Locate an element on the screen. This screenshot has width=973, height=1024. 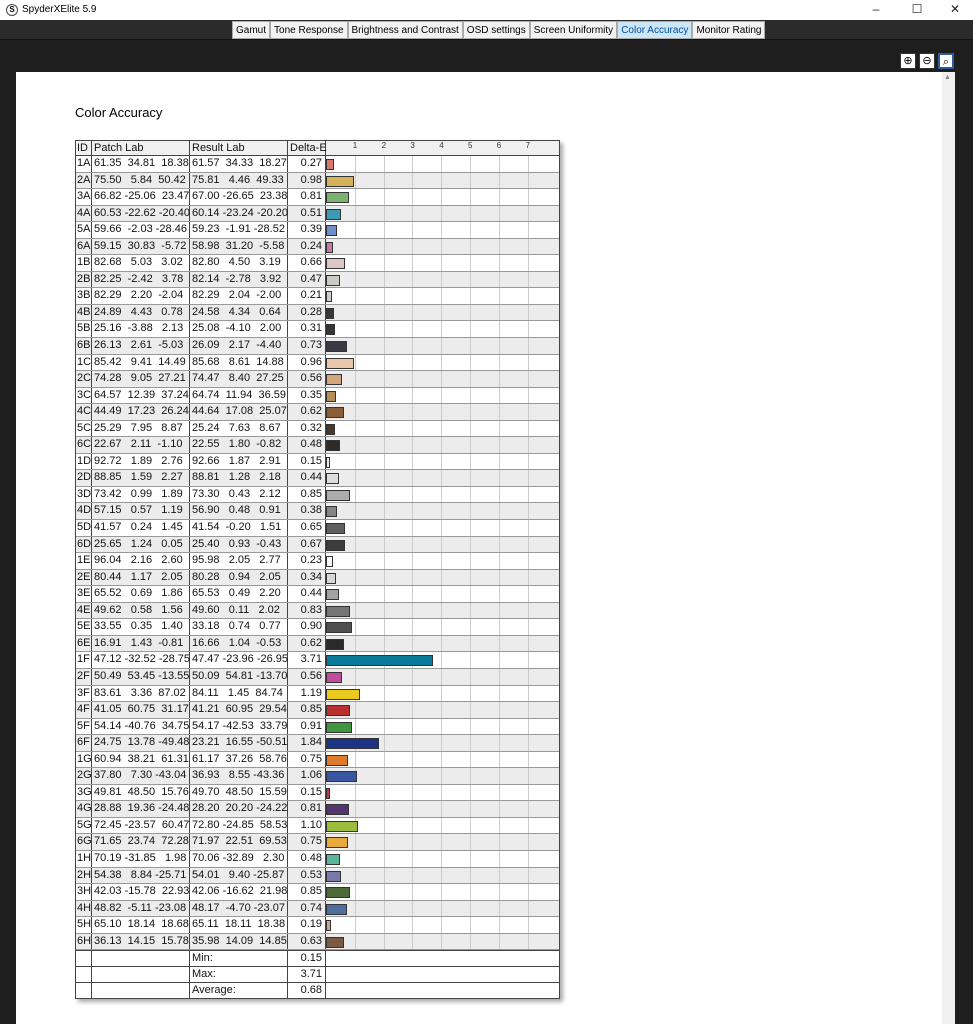
zoom-fit-icon: ⌕ is located at coordinates (946, 61).